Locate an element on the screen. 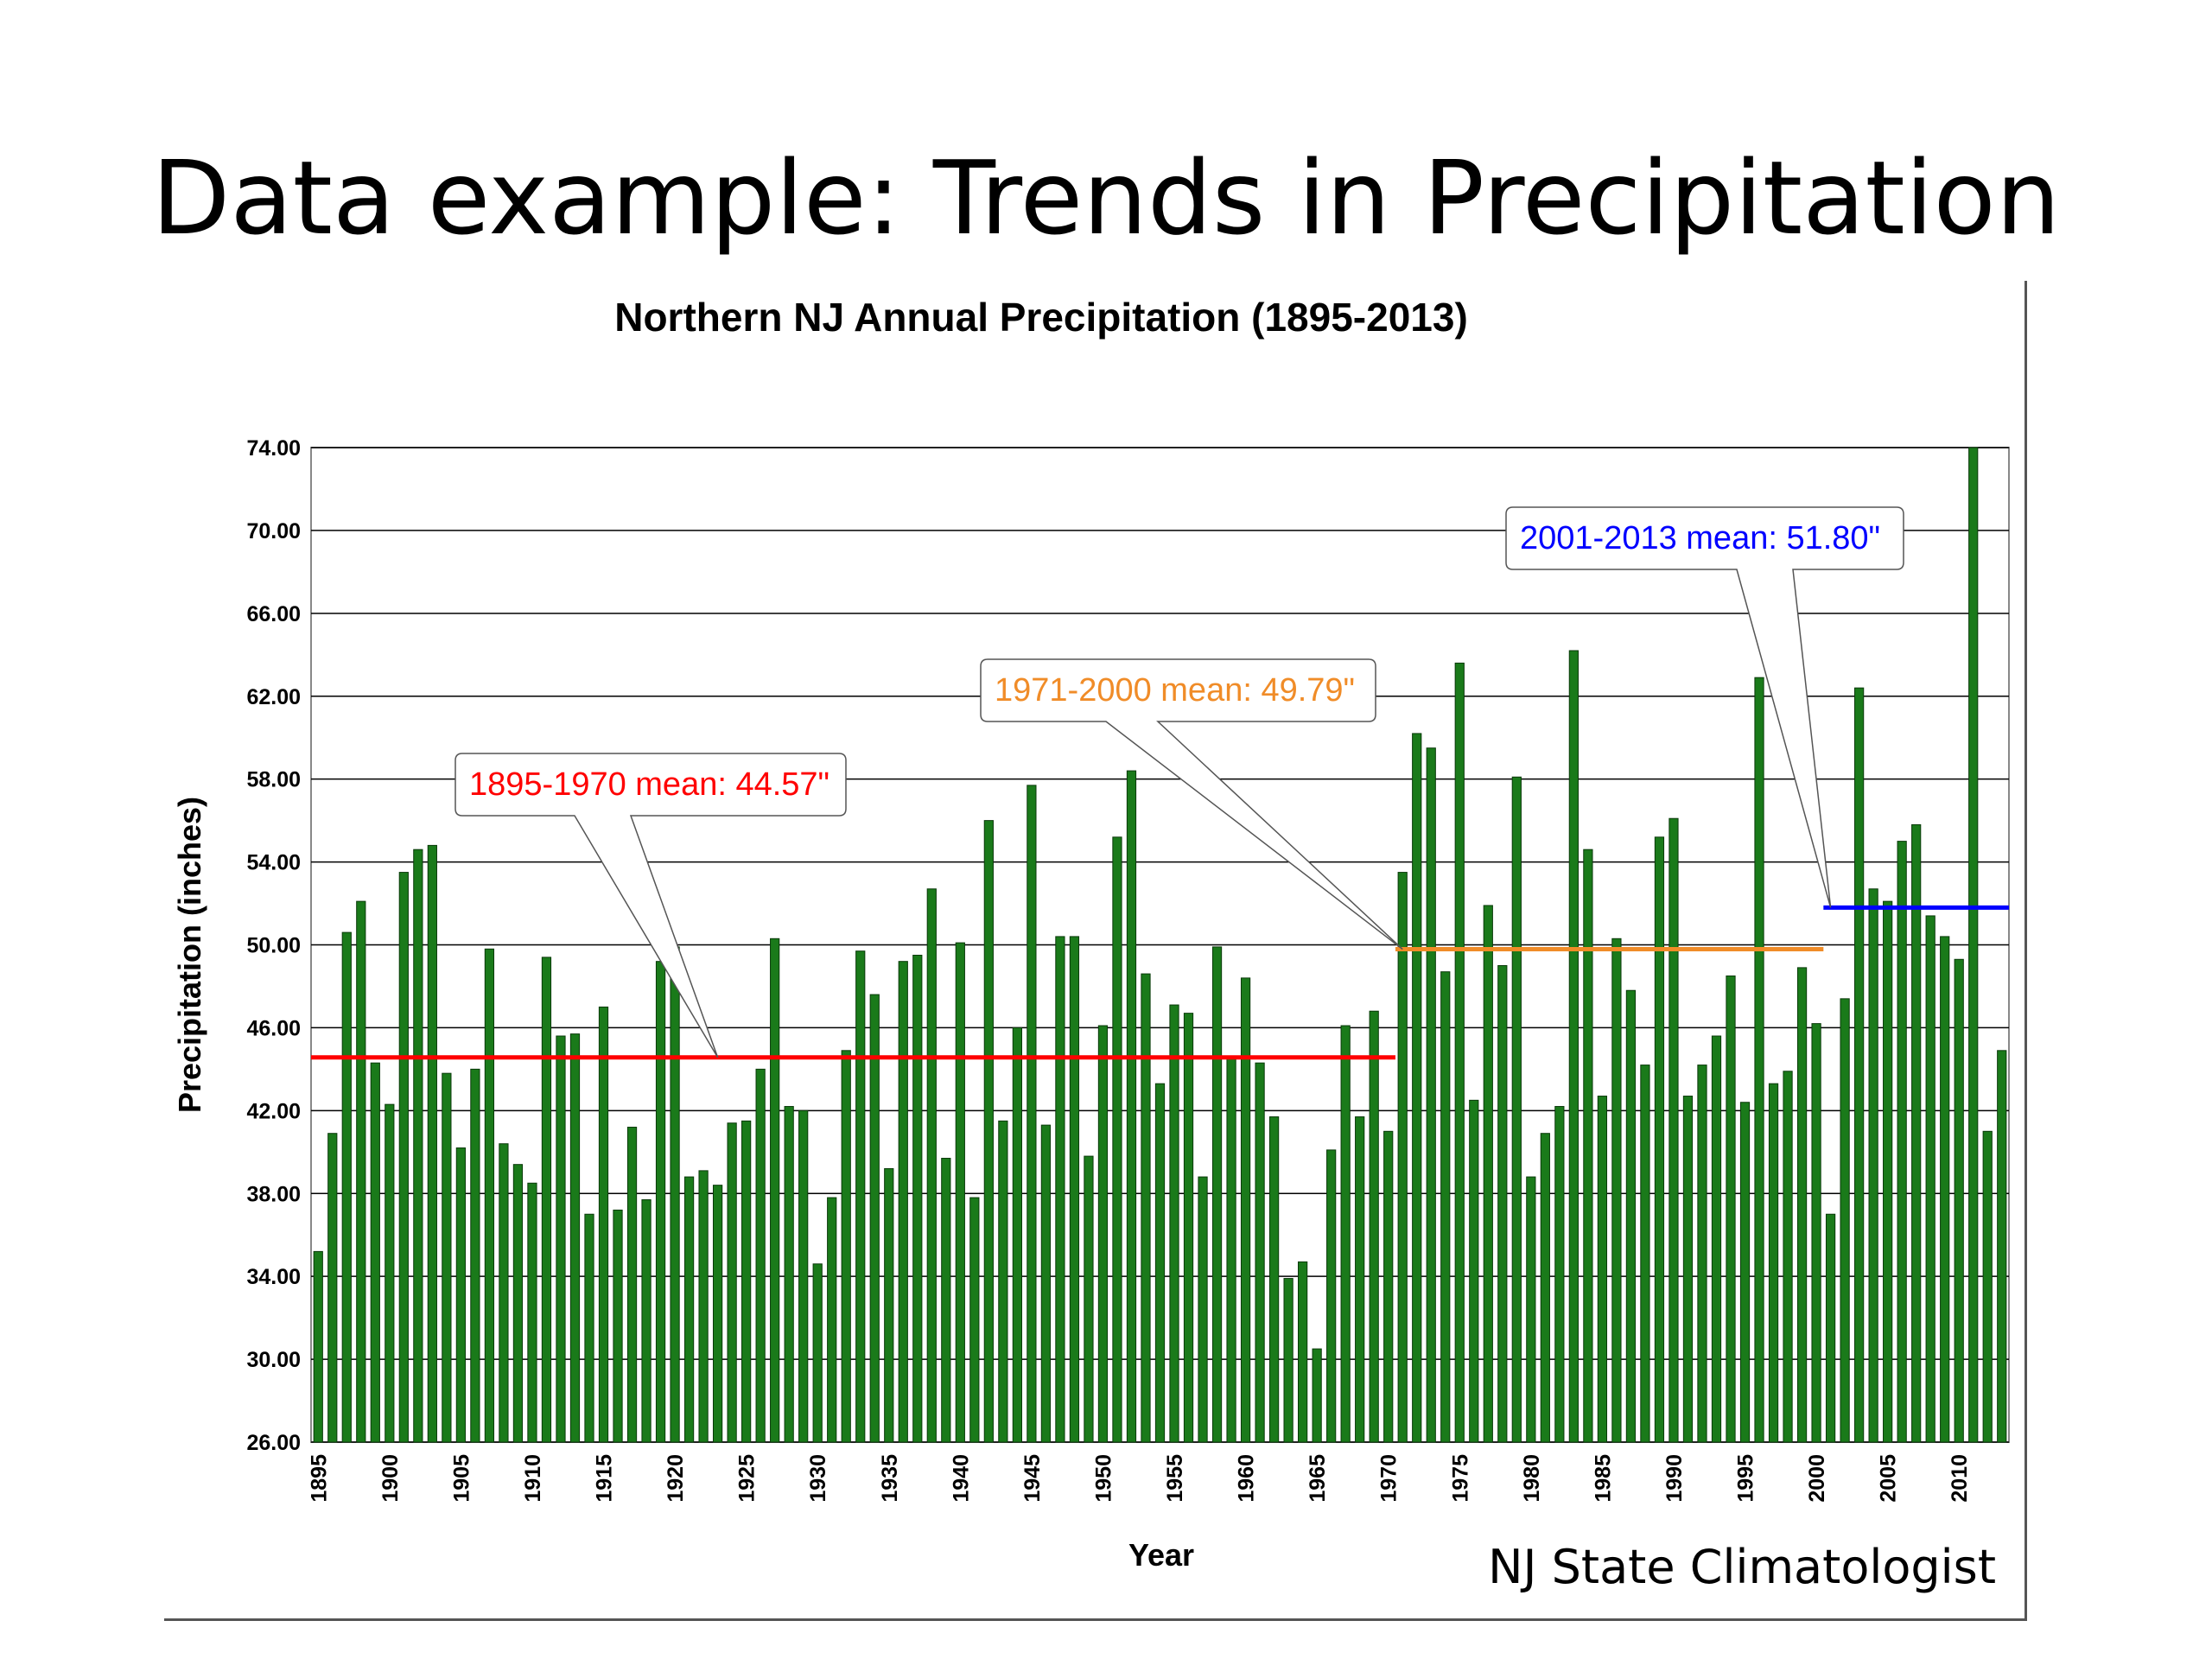 The height and width of the screenshot is (1659, 2212). y-tick-label: 26.00 is located at coordinates (273, 1443).